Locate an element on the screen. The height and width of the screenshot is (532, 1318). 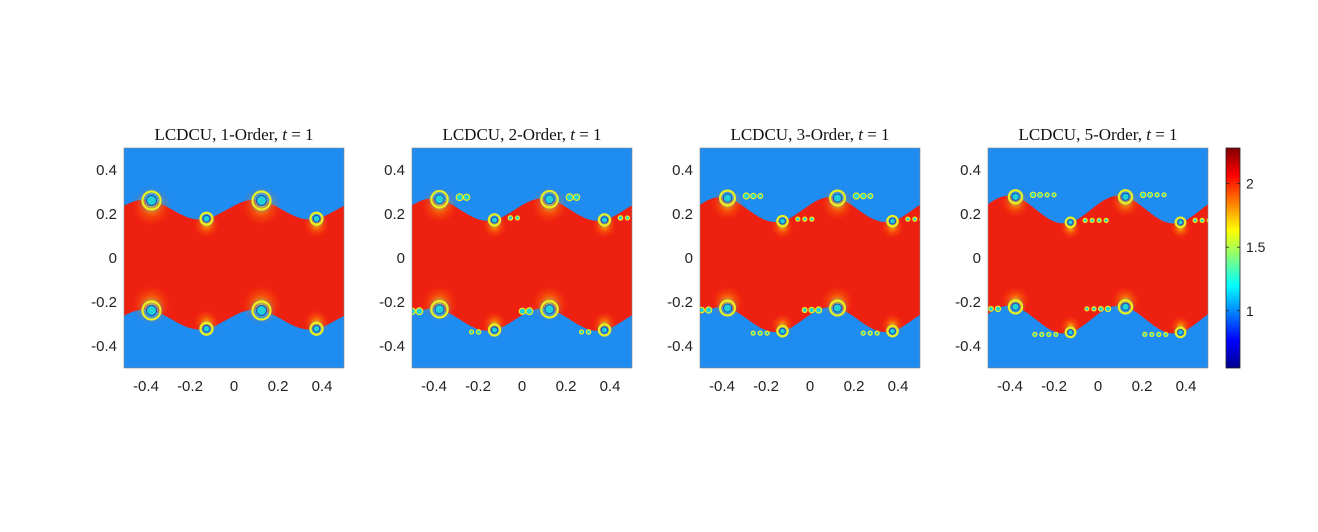
colorbar-tick-label: 1.5 is located at coordinates (1256, 247).